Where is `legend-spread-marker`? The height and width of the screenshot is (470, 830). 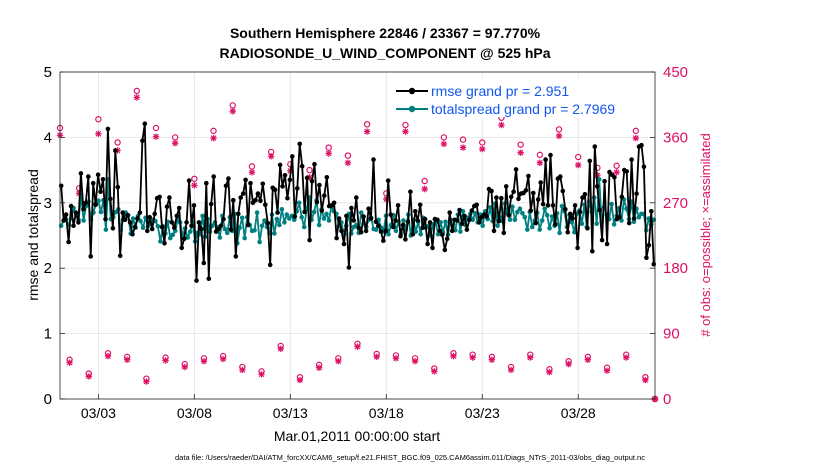
legend-spread-marker is located at coordinates (412, 109).